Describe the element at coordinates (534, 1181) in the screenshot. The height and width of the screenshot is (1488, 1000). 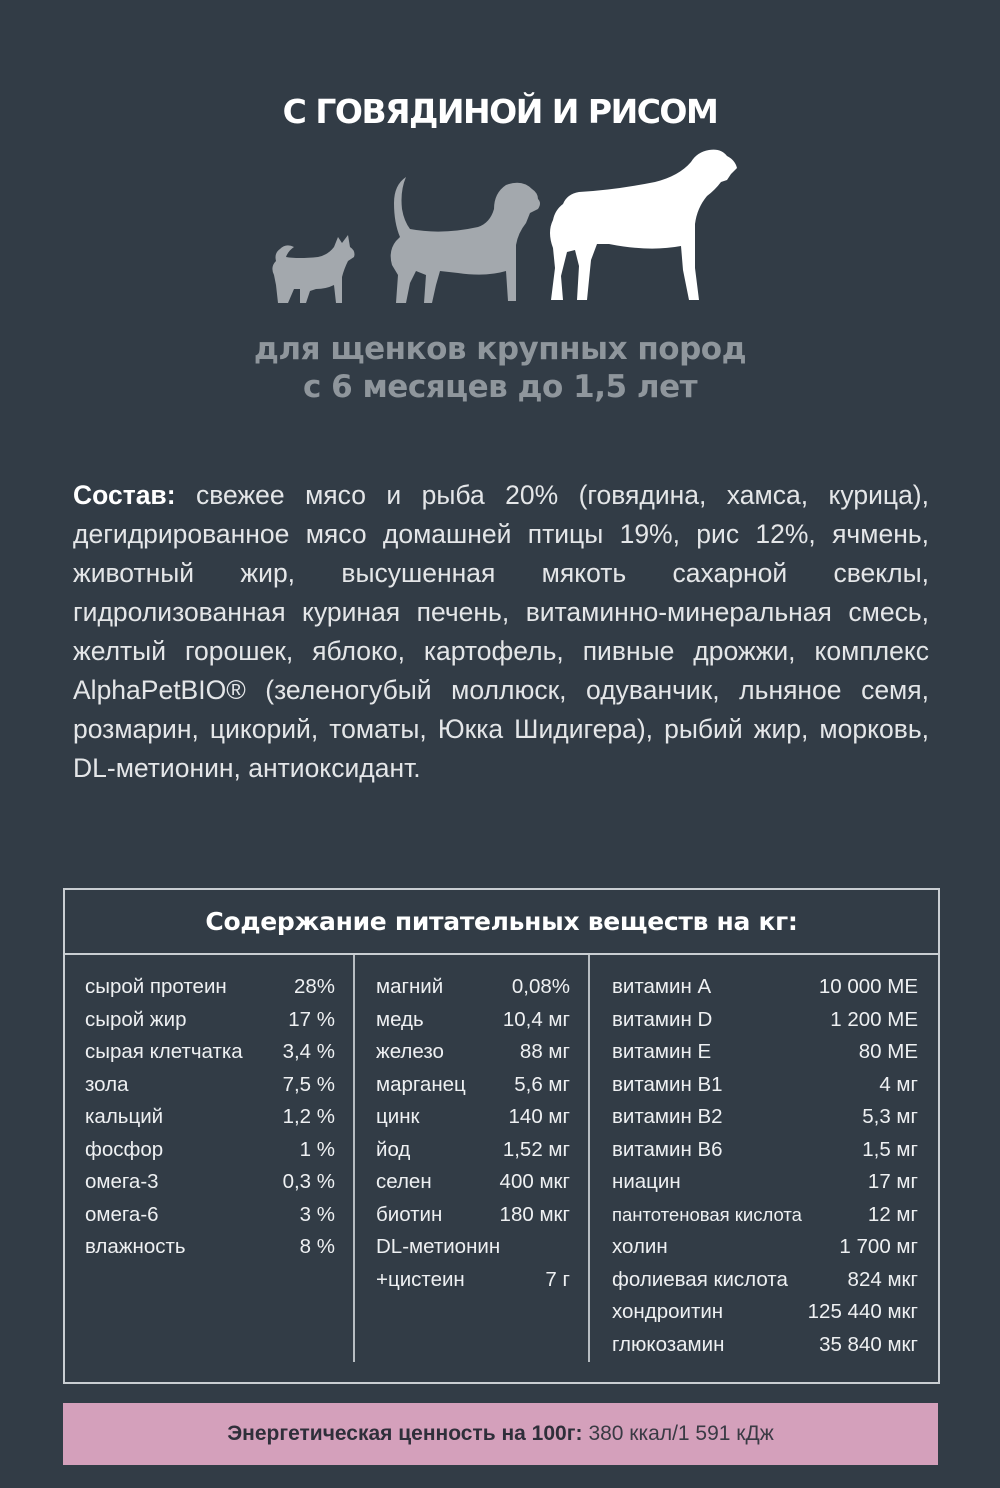
I see `nutrient-value: 400 мкг` at that location.